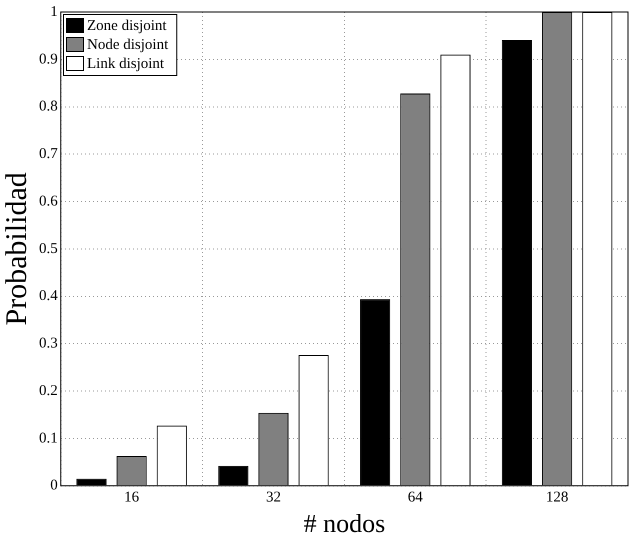 This screenshot has height=541, width=632. What do you see at coordinates (48, 154) in the screenshot?
I see `y-tick-label: 0.7` at bounding box center [48, 154].